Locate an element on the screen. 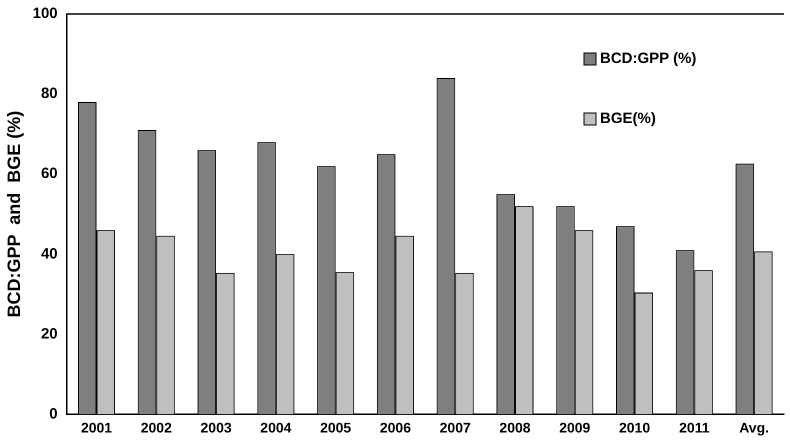 This screenshot has height=443, width=790. y-tick-label: 20 is located at coordinates (49, 333).